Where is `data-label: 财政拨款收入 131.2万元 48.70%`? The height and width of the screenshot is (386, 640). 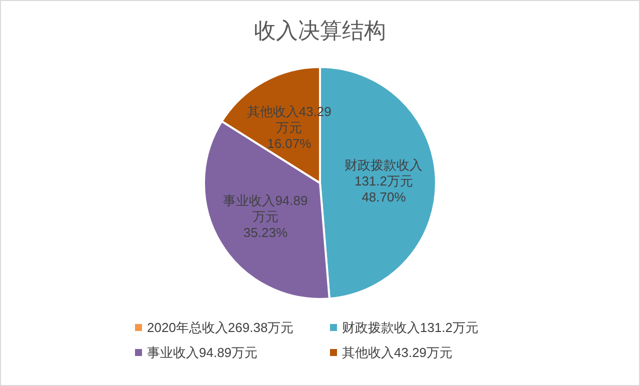
data-label: 财政拨款收入 131.2万元 48.70% is located at coordinates (383, 180).